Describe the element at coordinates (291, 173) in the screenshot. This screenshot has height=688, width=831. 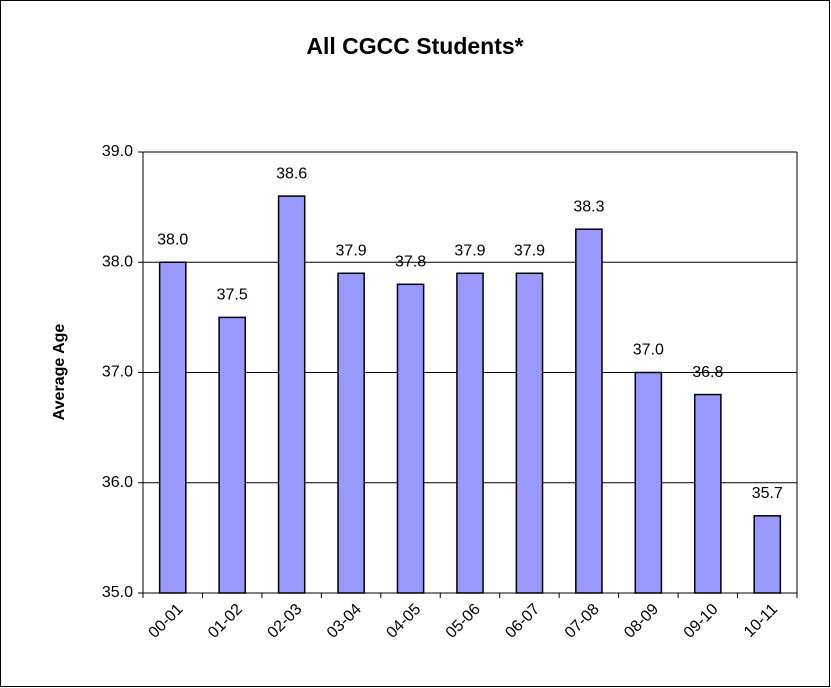
I see `value-label: 38.6` at that location.